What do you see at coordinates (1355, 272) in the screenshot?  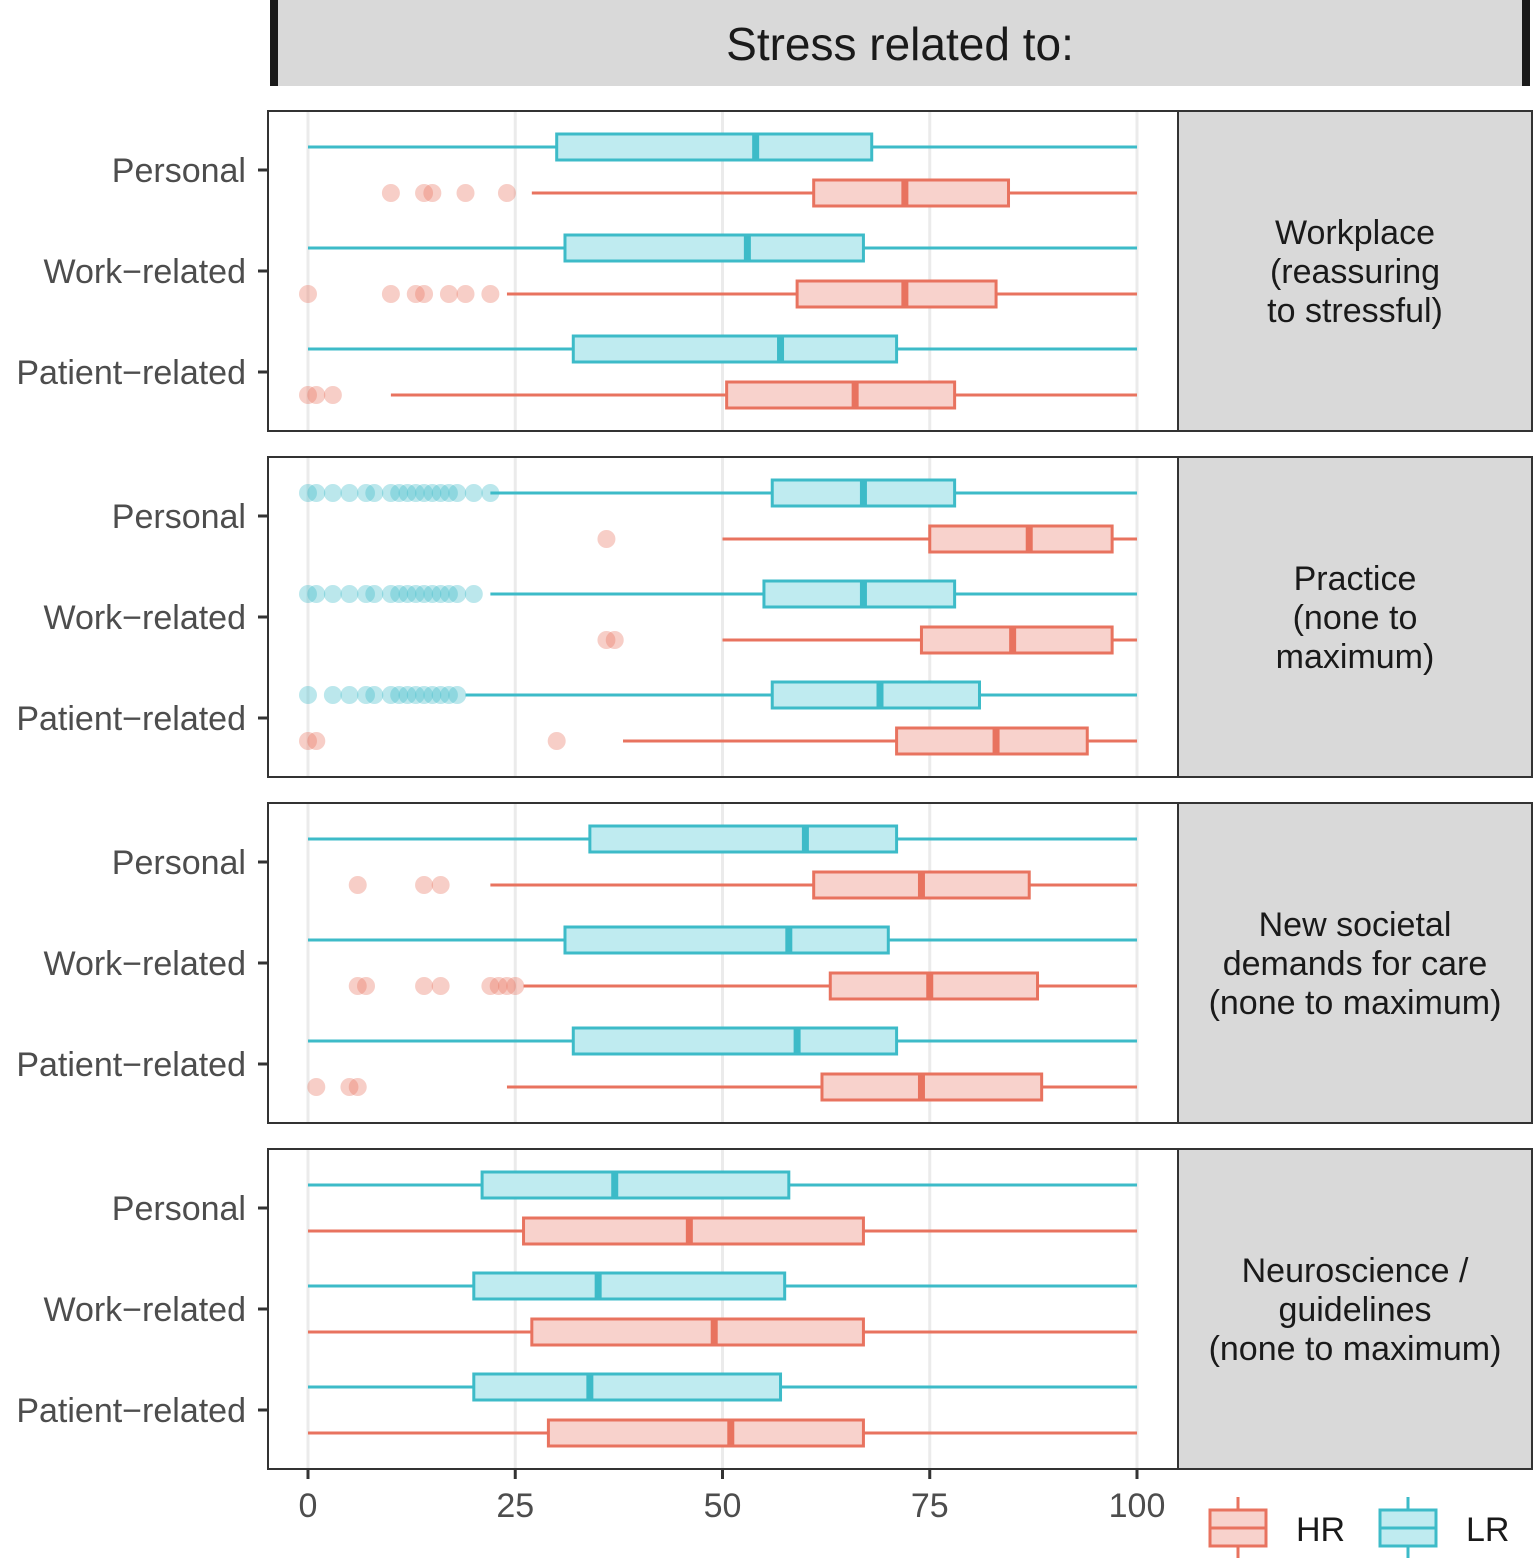 I see `facet-strip-label: (reassuring` at bounding box center [1355, 272].